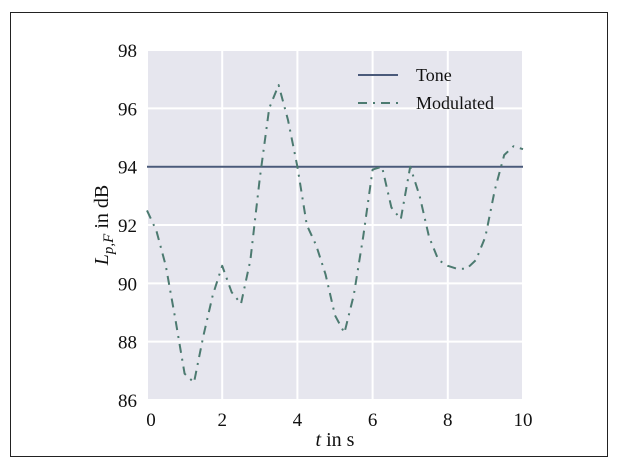 The image size is (618, 467). I want to click on y-tick-label: 94, so click(128, 168).